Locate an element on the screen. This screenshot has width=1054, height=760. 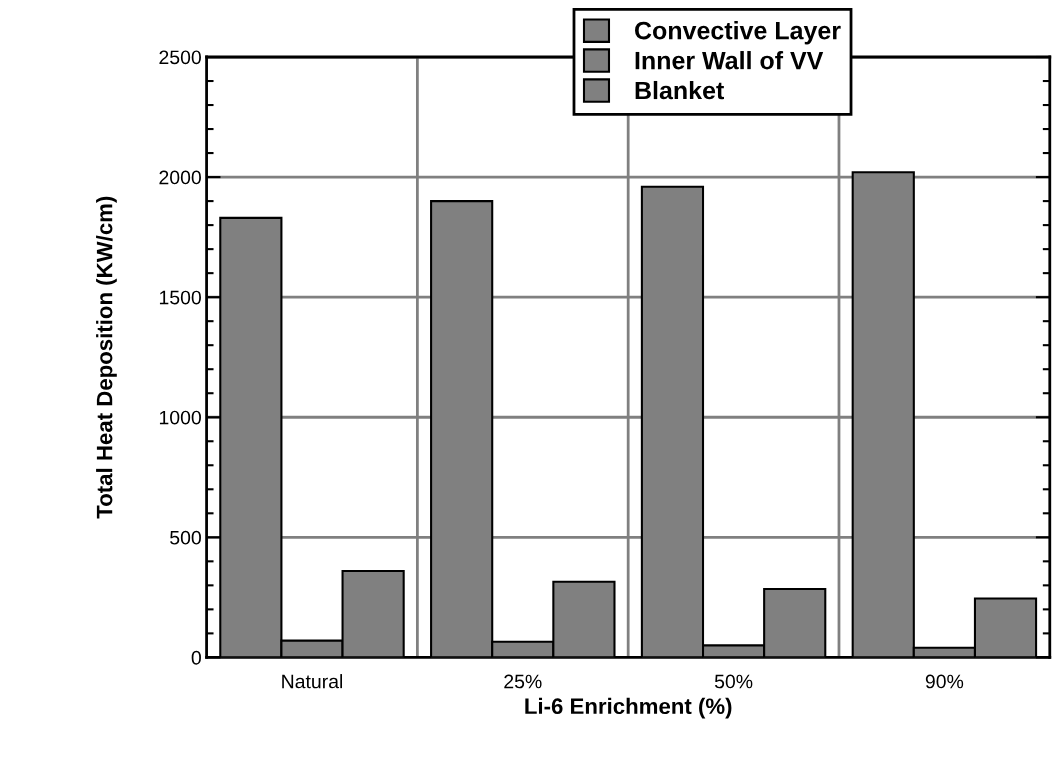
legend-label: Inner Wall of VV is located at coordinates (729, 60).